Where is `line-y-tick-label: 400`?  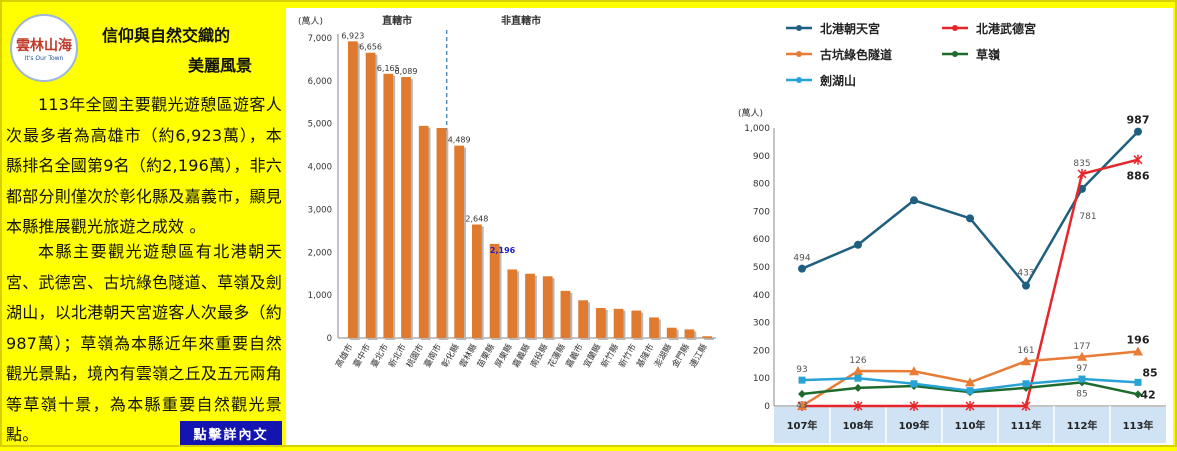
line-y-tick-label: 400 is located at coordinates (761, 296).